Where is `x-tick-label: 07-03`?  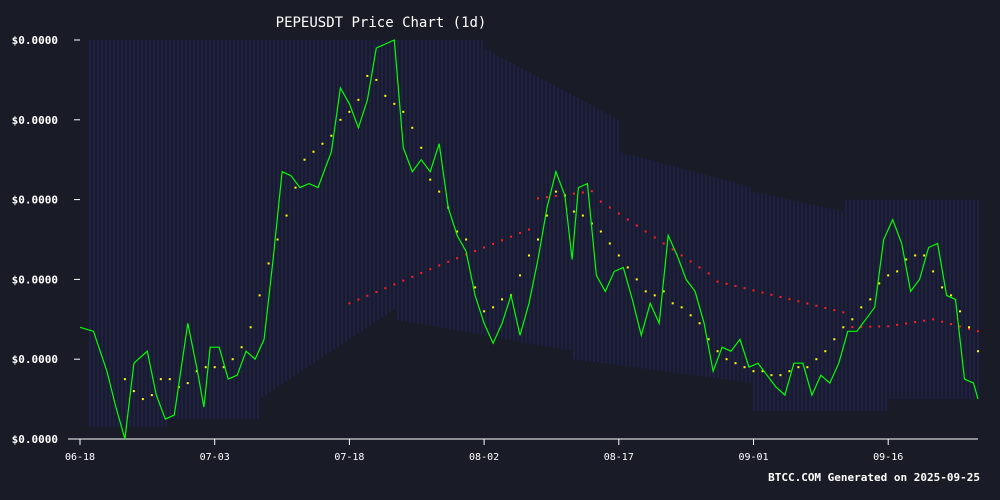
x-tick-label: 07-03 is located at coordinates (215, 457).